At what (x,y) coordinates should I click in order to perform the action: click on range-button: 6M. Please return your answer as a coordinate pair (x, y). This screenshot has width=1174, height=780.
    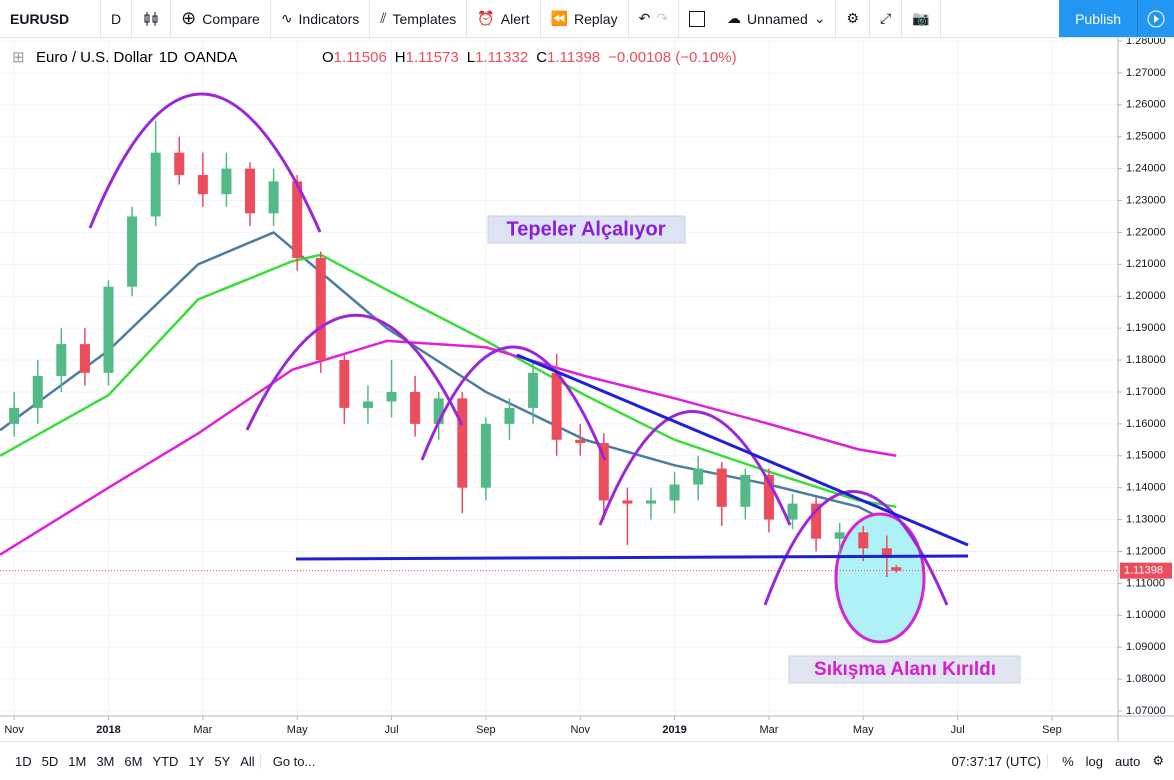
    Looking at the image, I should click on (133, 761).